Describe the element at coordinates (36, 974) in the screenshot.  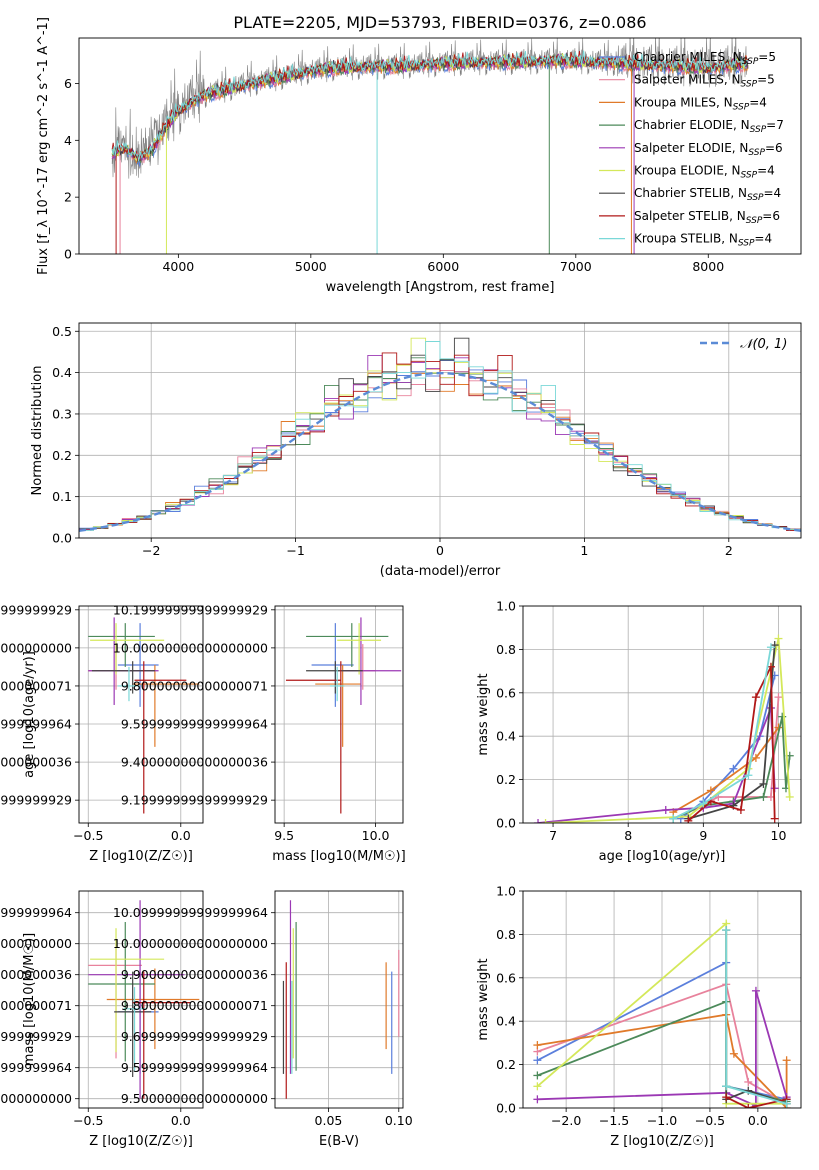
I see `y-tick-label: 9.90000000000000036` at that location.